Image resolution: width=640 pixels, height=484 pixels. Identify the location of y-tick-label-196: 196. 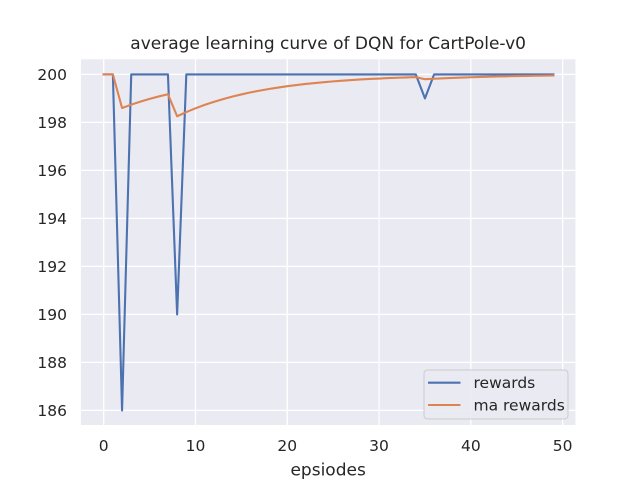
(52, 171).